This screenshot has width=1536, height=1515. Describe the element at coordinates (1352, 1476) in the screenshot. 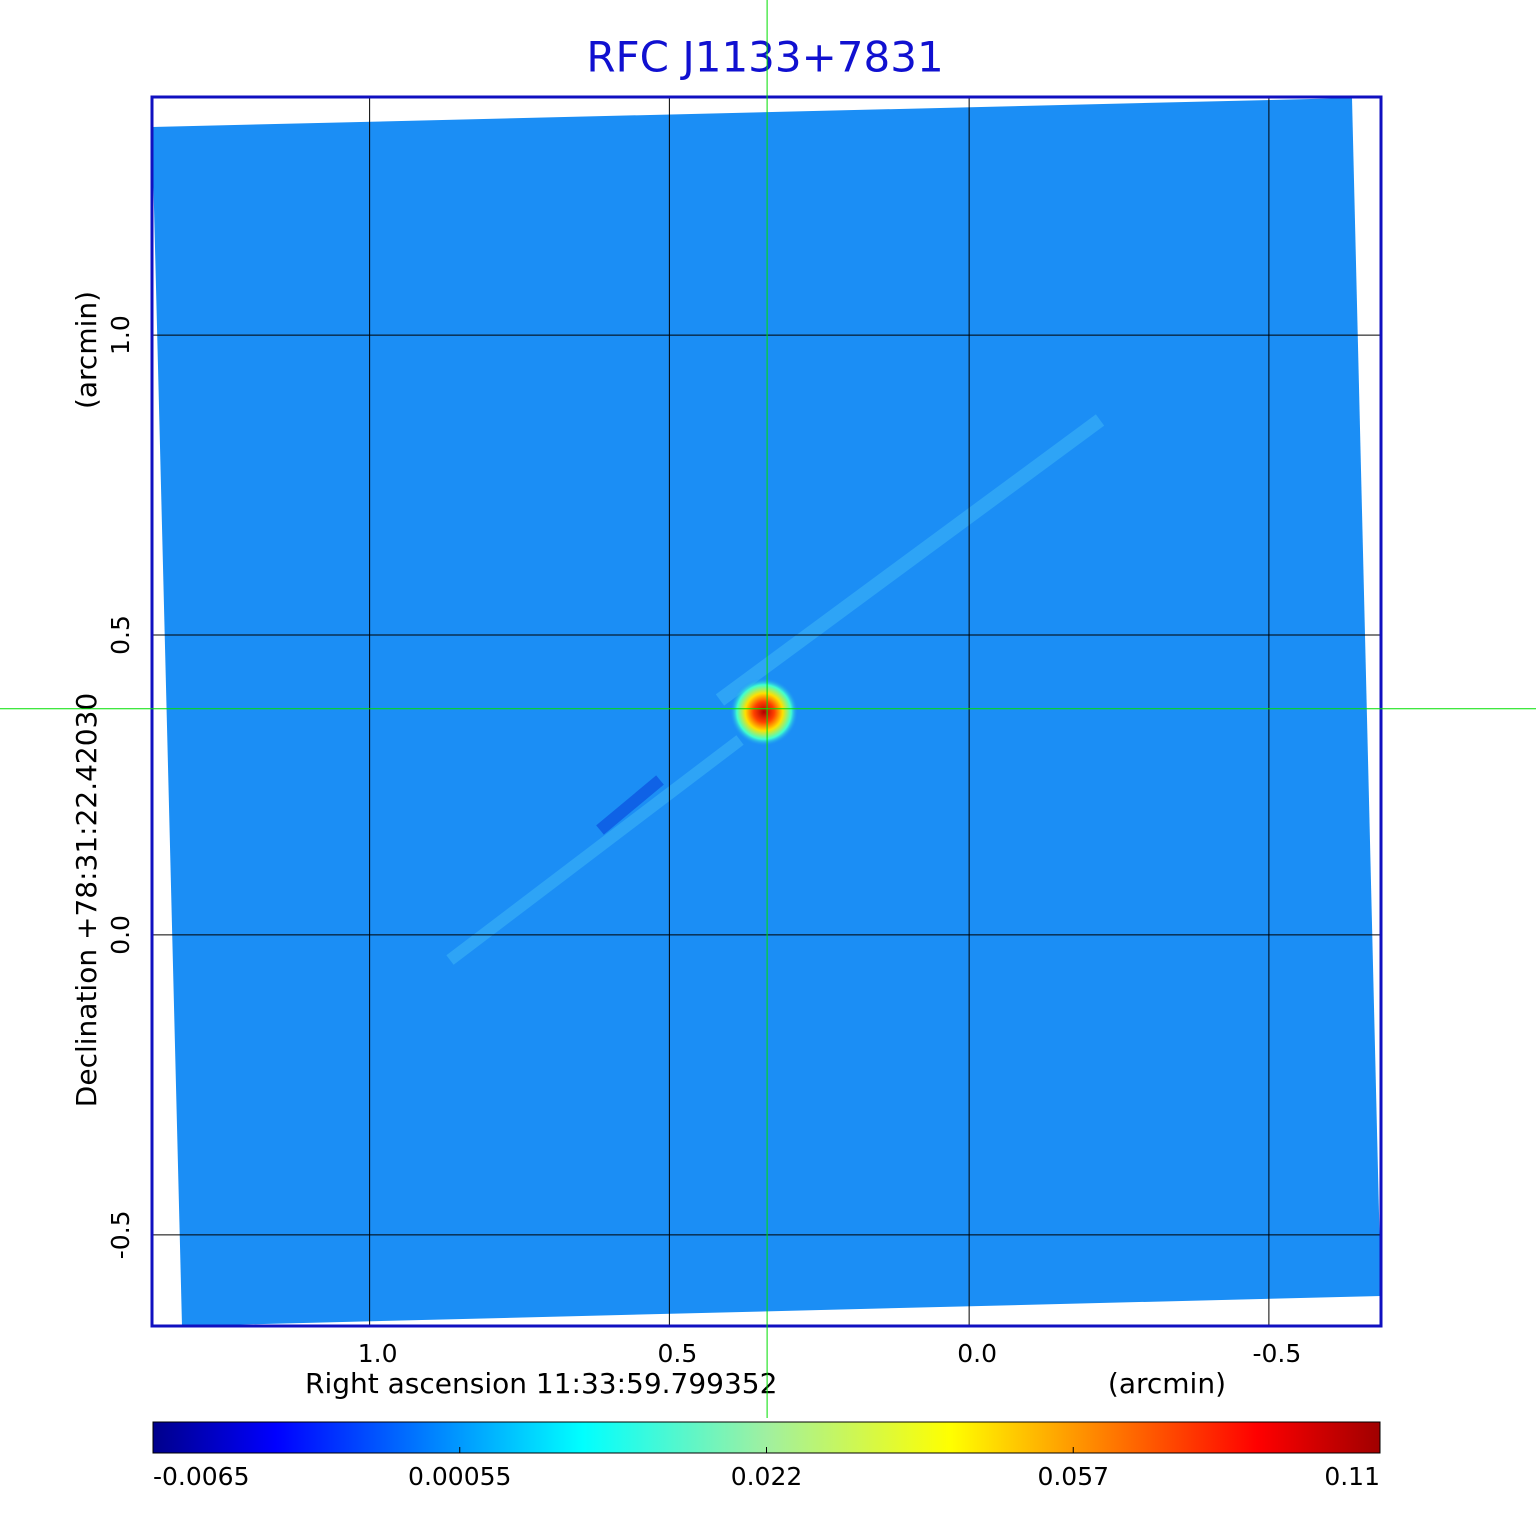

I see `colorbar-tick-label: 0.11` at that location.